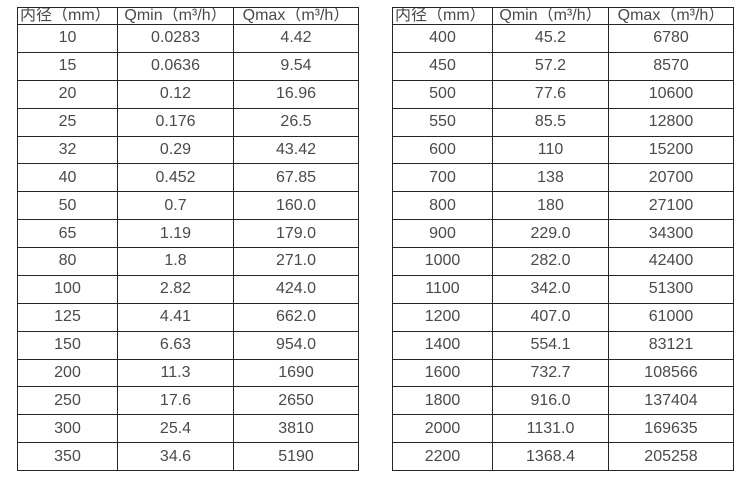  What do you see at coordinates (671, 317) in the screenshot?
I see `table-cell: 61000` at bounding box center [671, 317].